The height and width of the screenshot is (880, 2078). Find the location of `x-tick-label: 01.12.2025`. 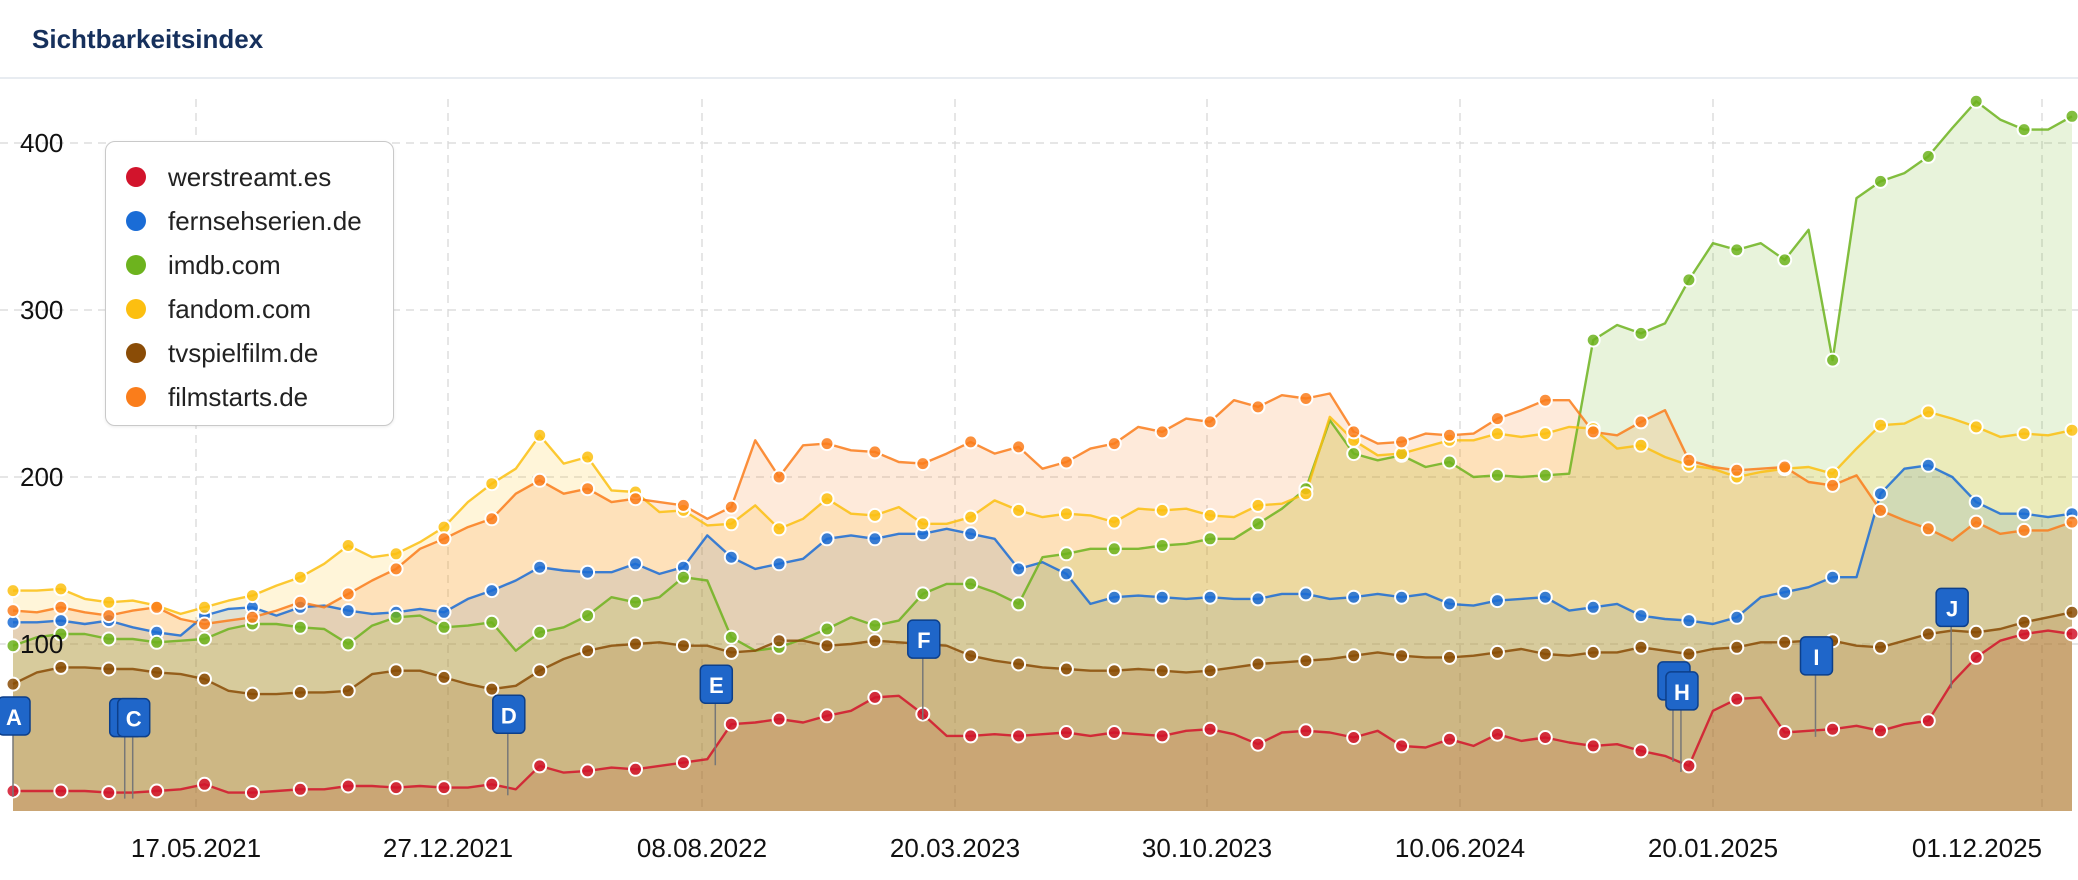

x-tick-label: 01.12.2025 is located at coordinates (1977, 848).